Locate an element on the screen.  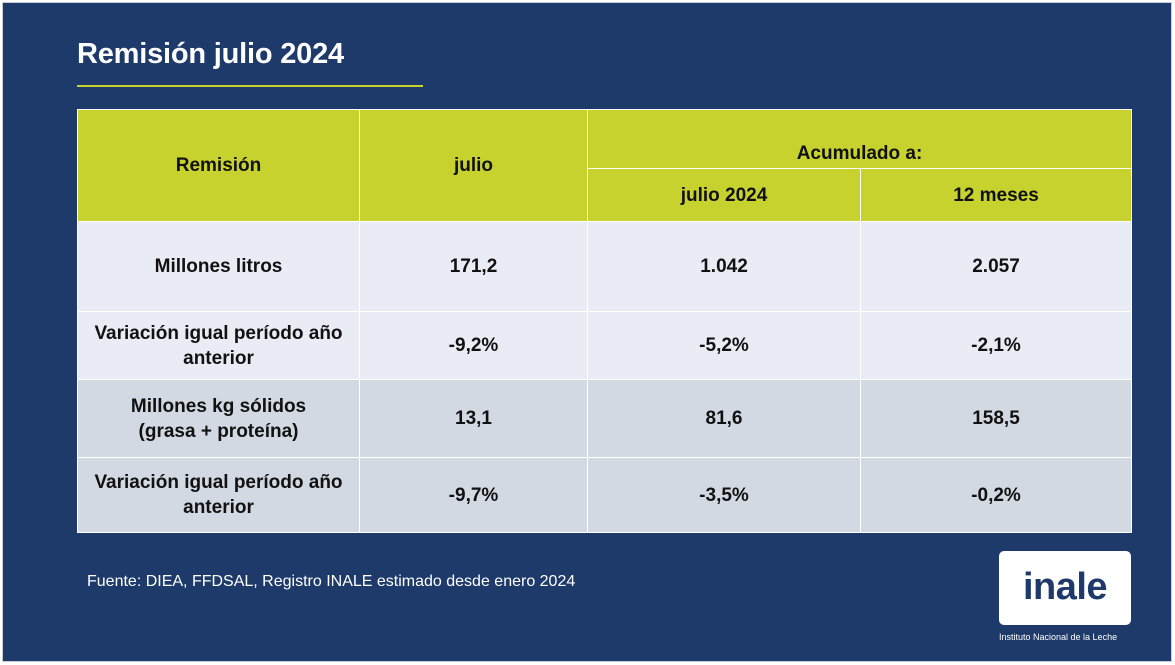
table-row: Millones litros 171,2 1.042 2.057 is located at coordinates (604, 266).